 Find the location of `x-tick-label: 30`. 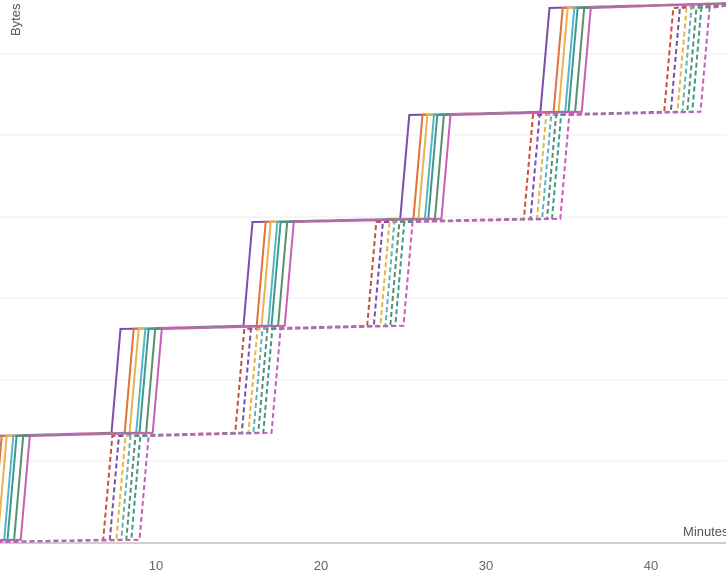

x-tick-label: 30 is located at coordinates (486, 565).